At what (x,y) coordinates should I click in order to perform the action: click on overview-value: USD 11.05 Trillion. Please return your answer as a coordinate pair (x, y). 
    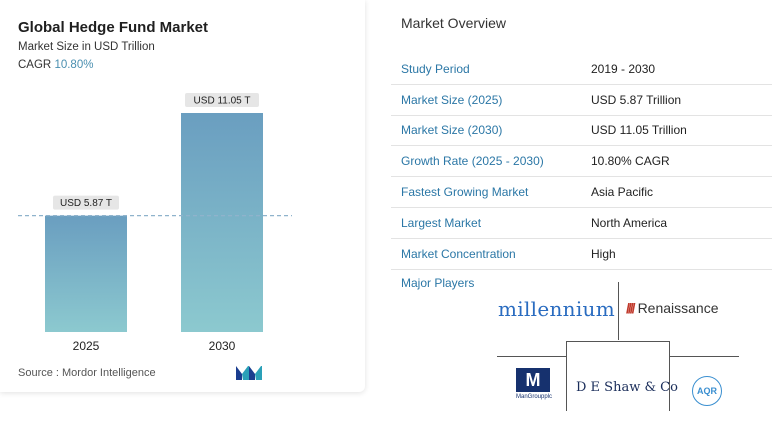
    Looking at the image, I should click on (639, 130).